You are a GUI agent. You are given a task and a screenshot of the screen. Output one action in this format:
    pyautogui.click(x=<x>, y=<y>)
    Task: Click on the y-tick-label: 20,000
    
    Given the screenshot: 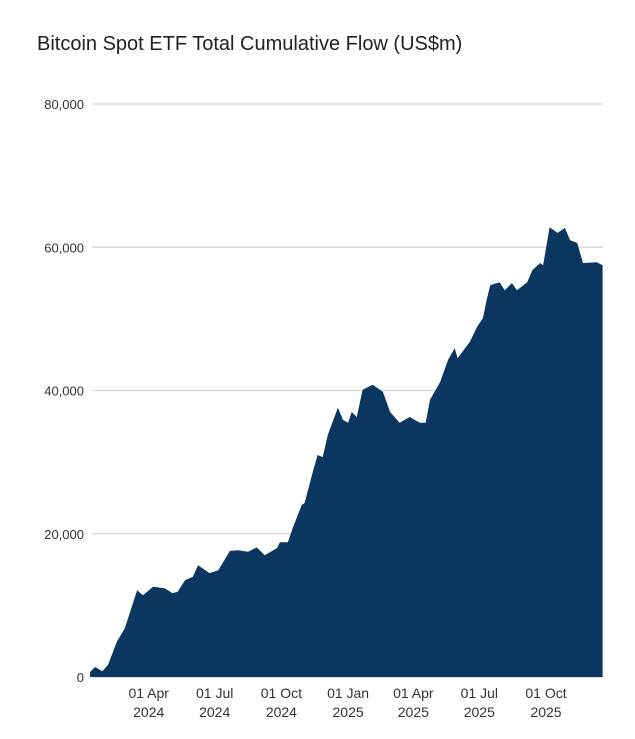 What is the action you would take?
    pyautogui.click(x=64, y=534)
    